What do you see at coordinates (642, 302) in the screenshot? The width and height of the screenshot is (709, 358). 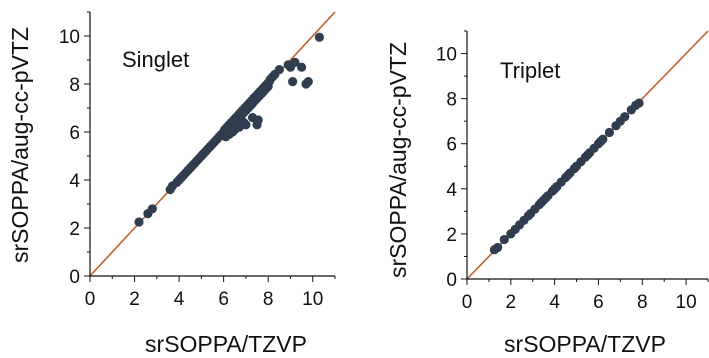 I see `triplet-x-tick-label: 8` at bounding box center [642, 302].